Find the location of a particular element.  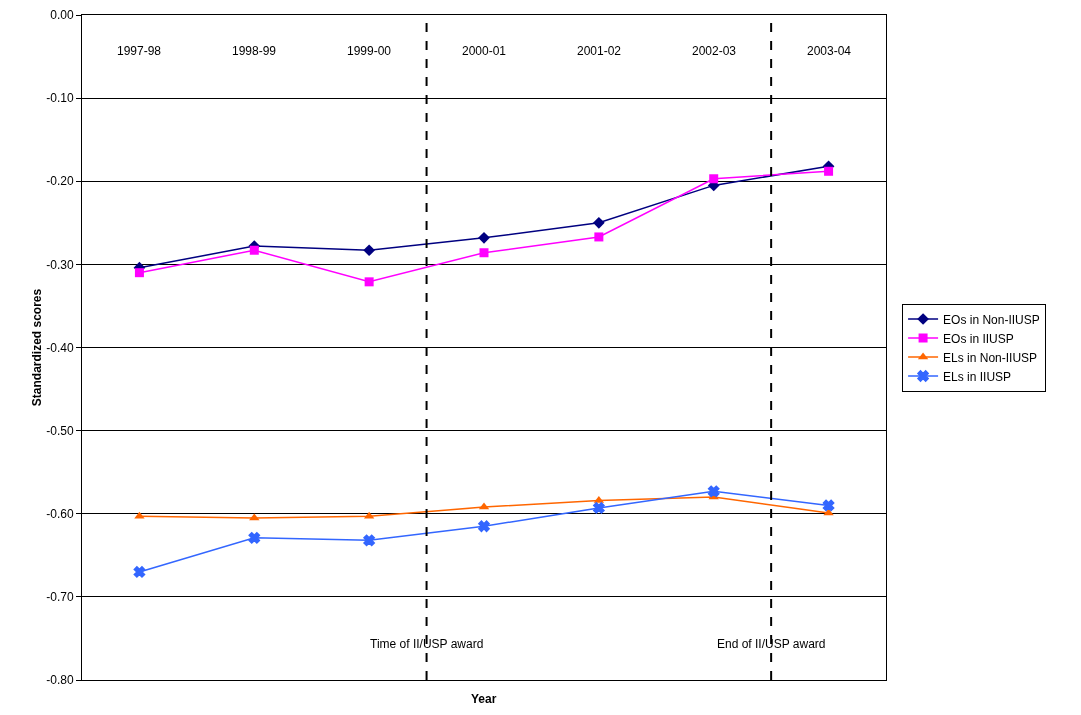

y-tick-label: -0.10 is located at coordinates (60, 98).